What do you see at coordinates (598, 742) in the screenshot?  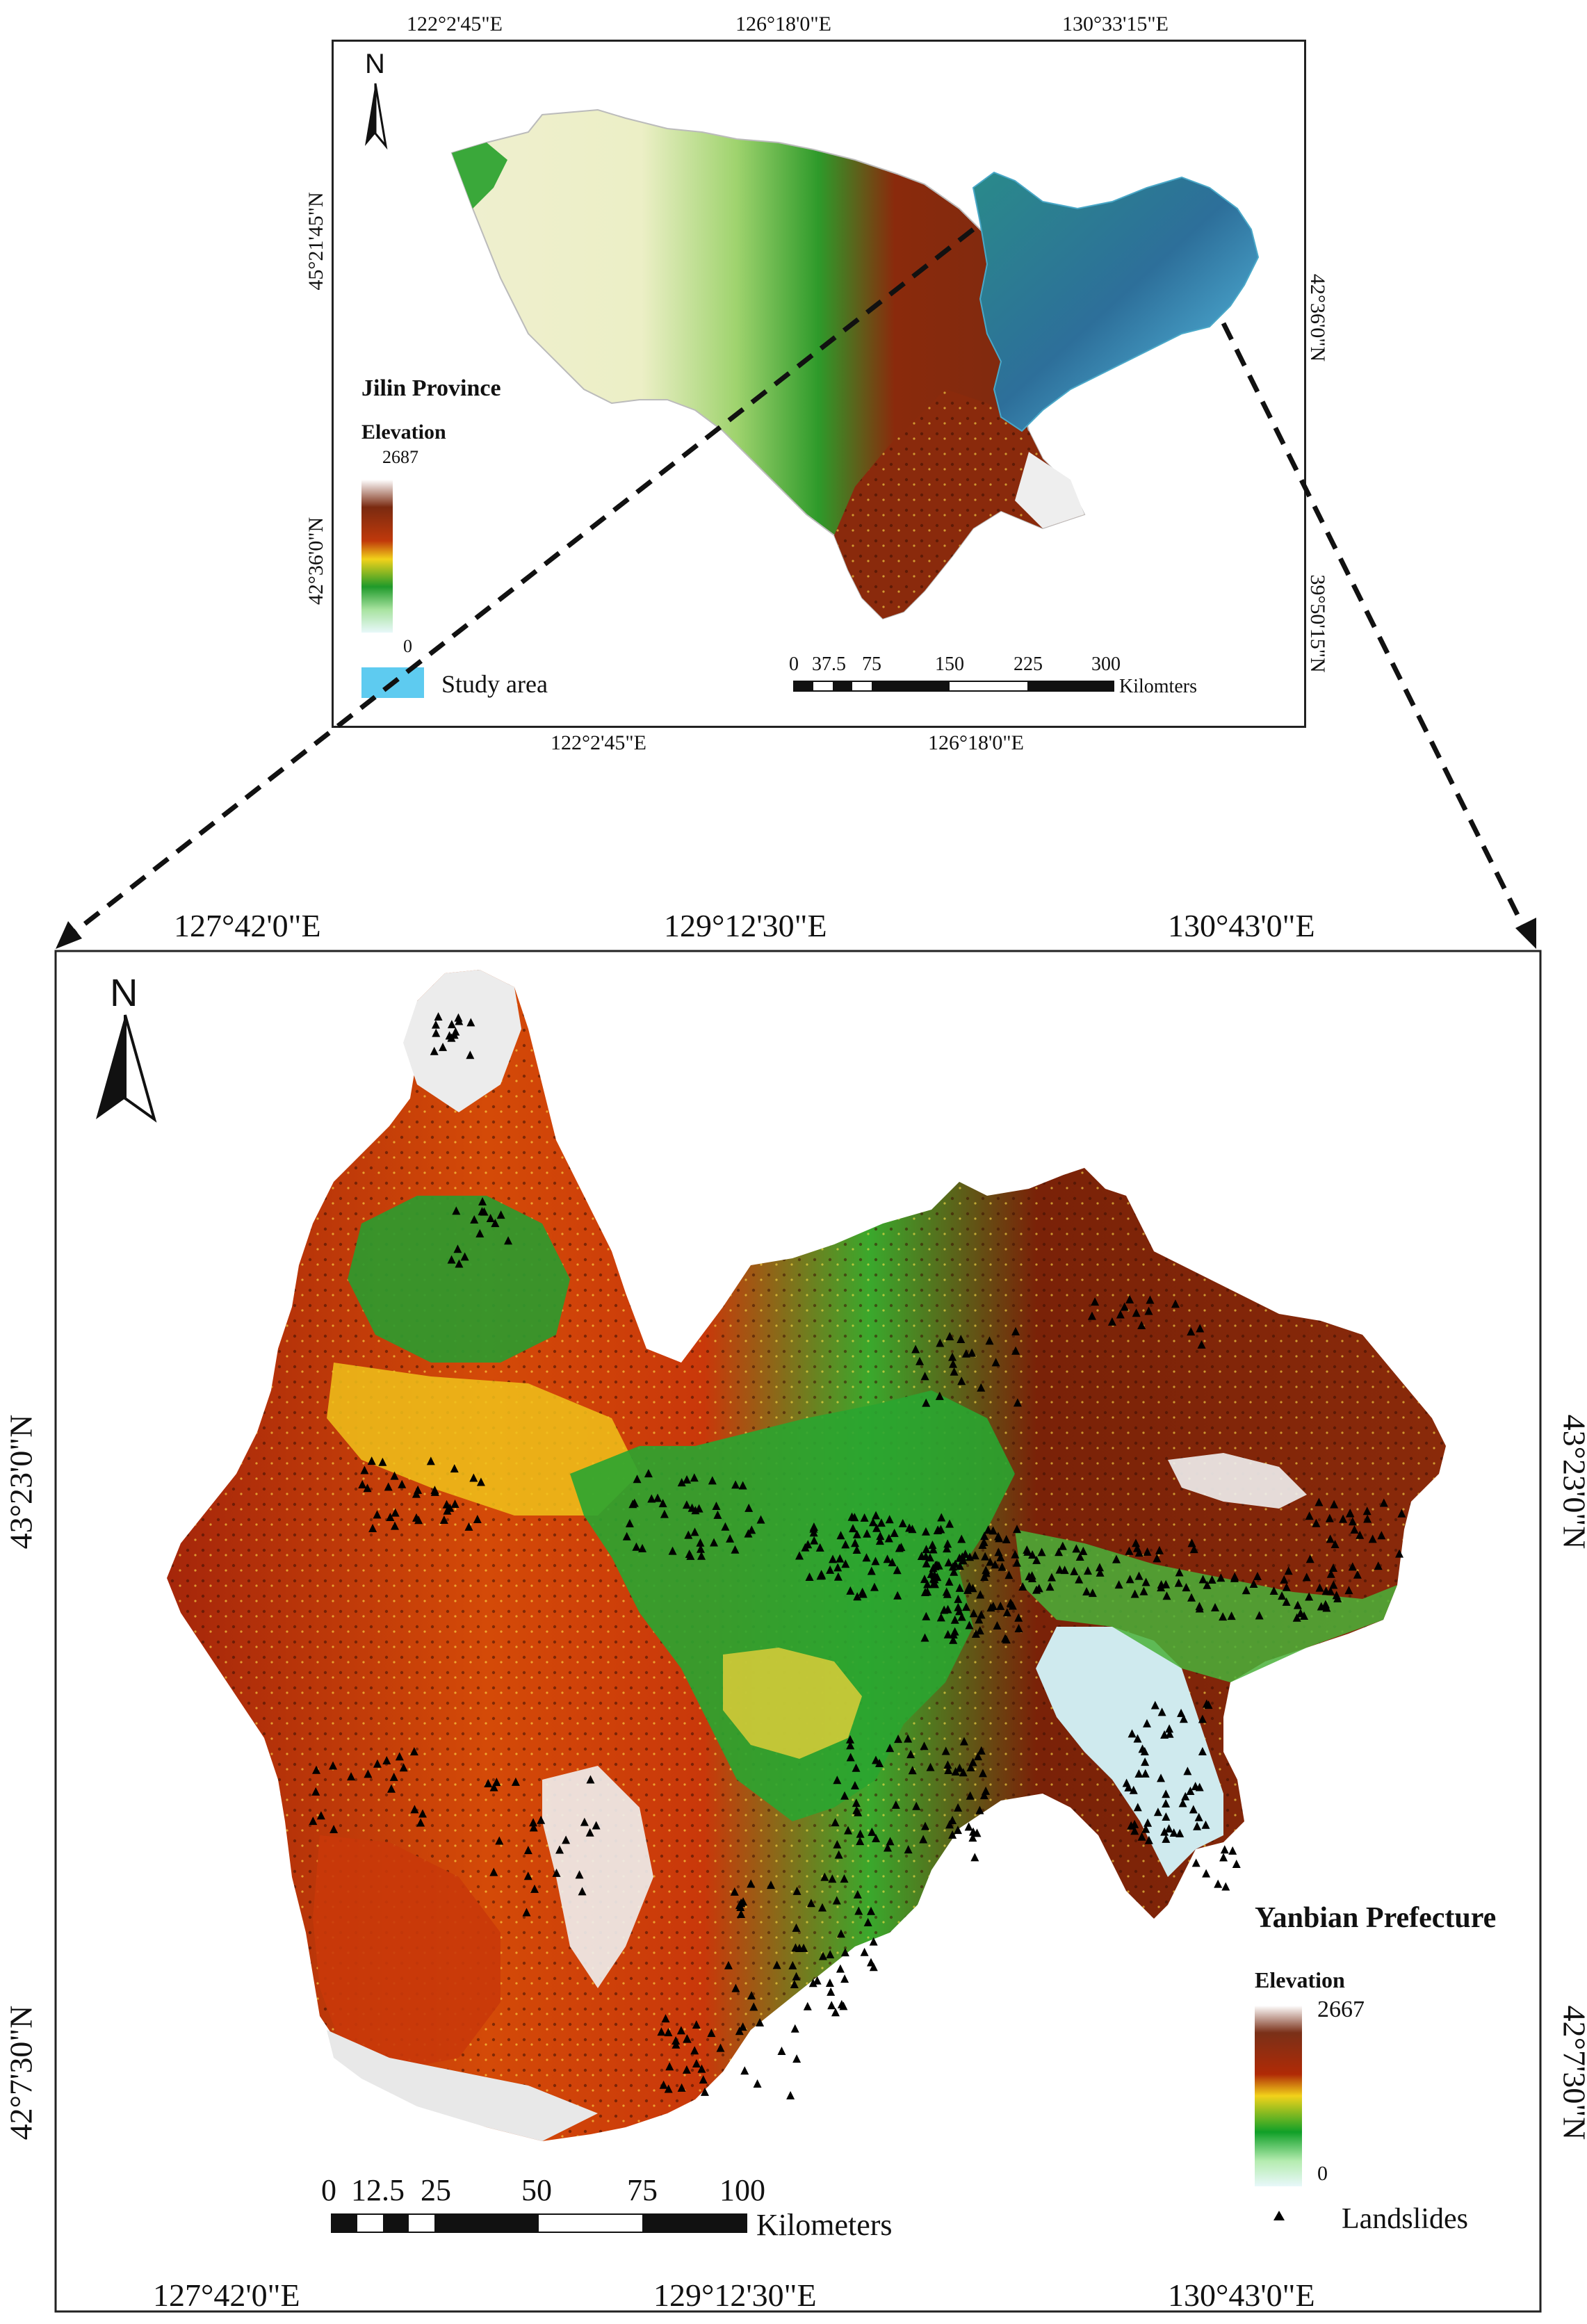 I see `inset-bottom-lon-1: 122°2'45"E` at bounding box center [598, 742].